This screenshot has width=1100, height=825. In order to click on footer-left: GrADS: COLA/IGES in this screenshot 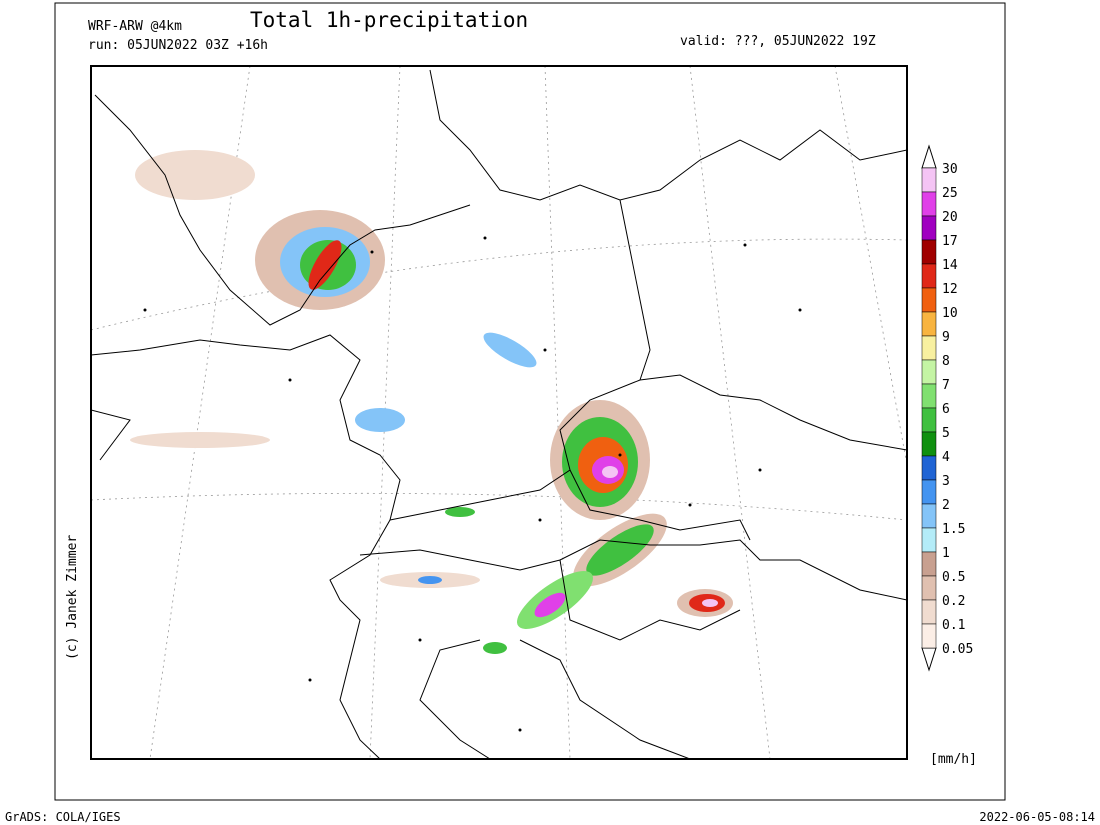, I will do `click(63, 817)`.